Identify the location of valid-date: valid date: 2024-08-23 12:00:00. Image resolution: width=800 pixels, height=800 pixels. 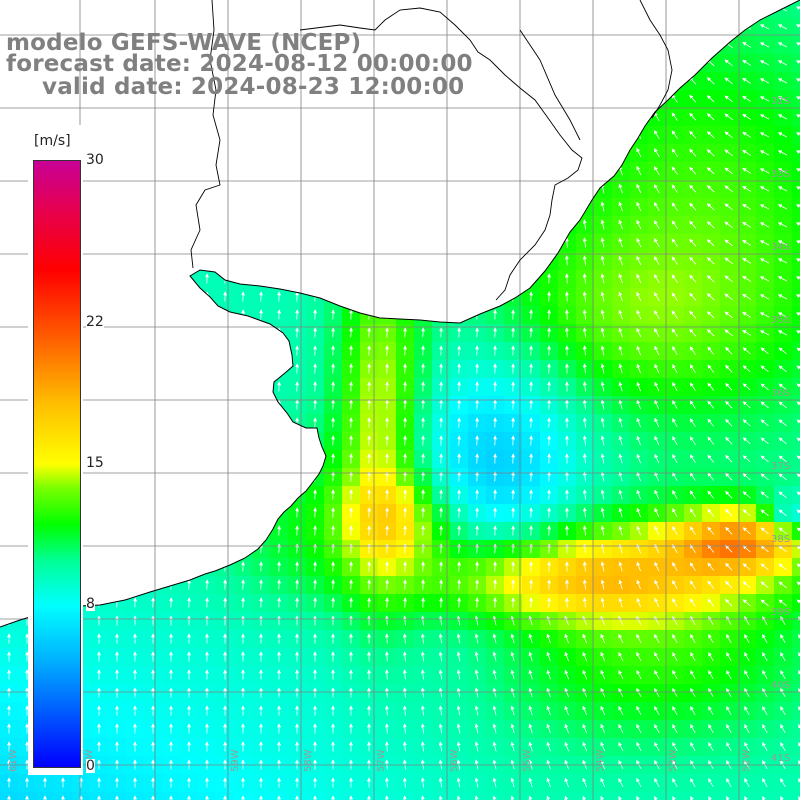
(253, 87).